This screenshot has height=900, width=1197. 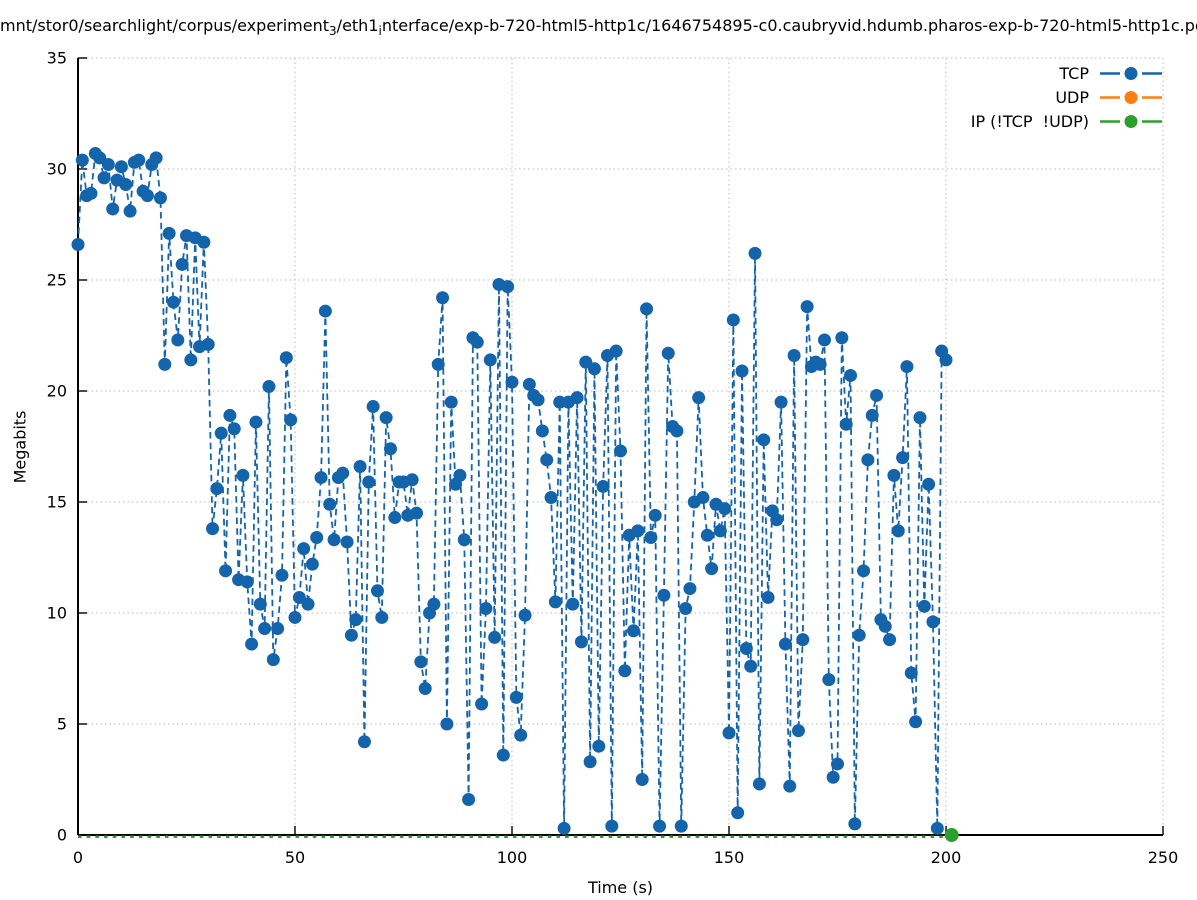 What do you see at coordinates (57, 280) in the screenshot?
I see `y-tick-label: 25` at bounding box center [57, 280].